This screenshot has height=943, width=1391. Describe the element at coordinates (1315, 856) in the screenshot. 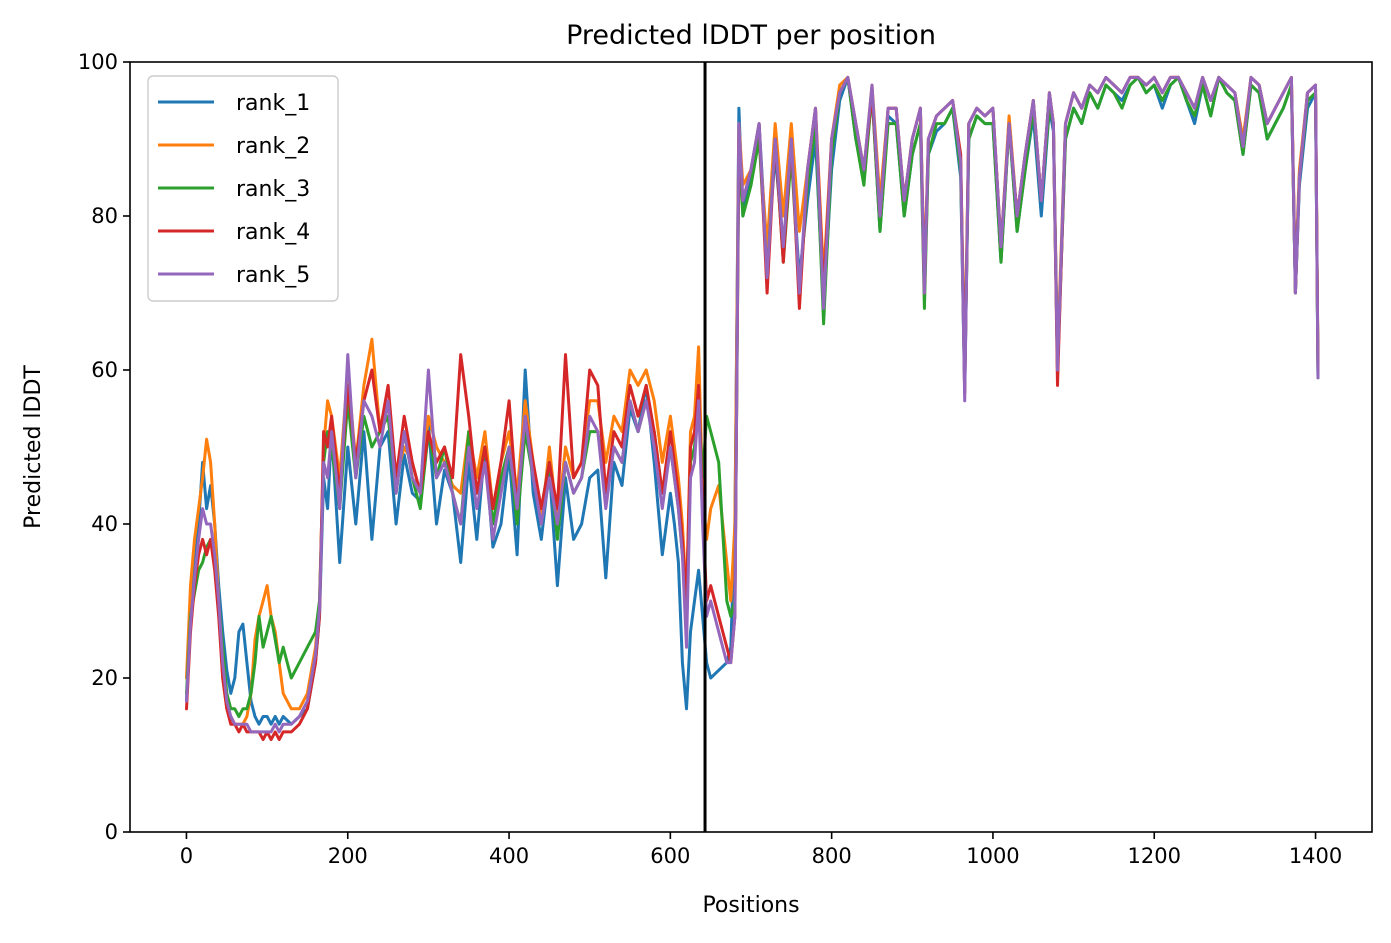

I see `x-tick-label: 1400` at that location.